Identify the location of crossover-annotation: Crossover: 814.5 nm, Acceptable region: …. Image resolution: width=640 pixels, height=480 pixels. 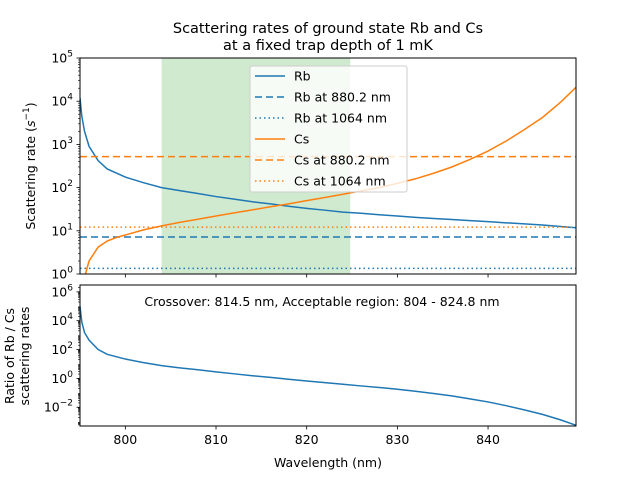
(321, 301).